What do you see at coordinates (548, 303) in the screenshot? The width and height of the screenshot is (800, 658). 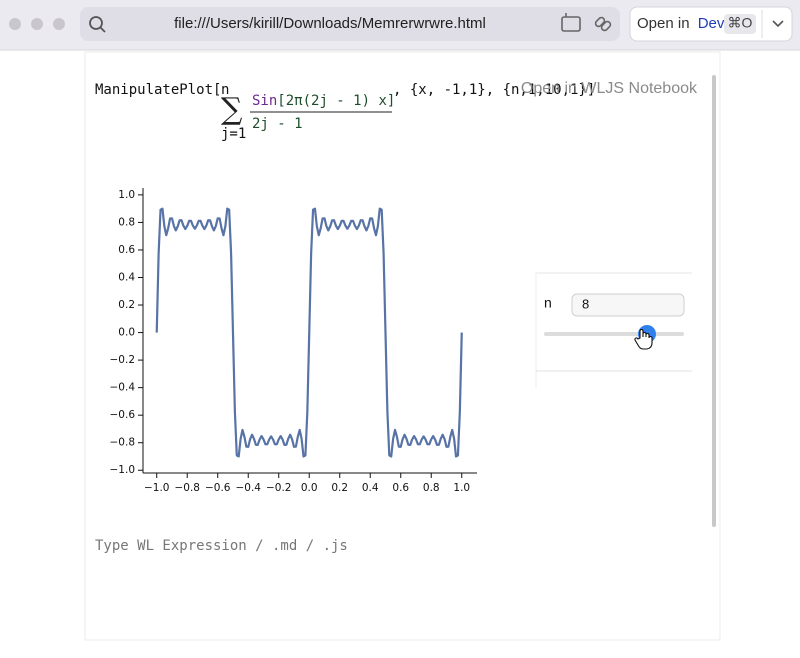 I see `control-label: n` at bounding box center [548, 303].